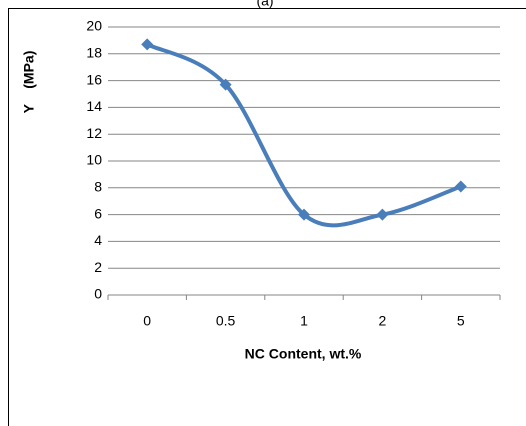 The height and width of the screenshot is (426, 526). I want to click on y-tick-label: 8, so click(98, 187).